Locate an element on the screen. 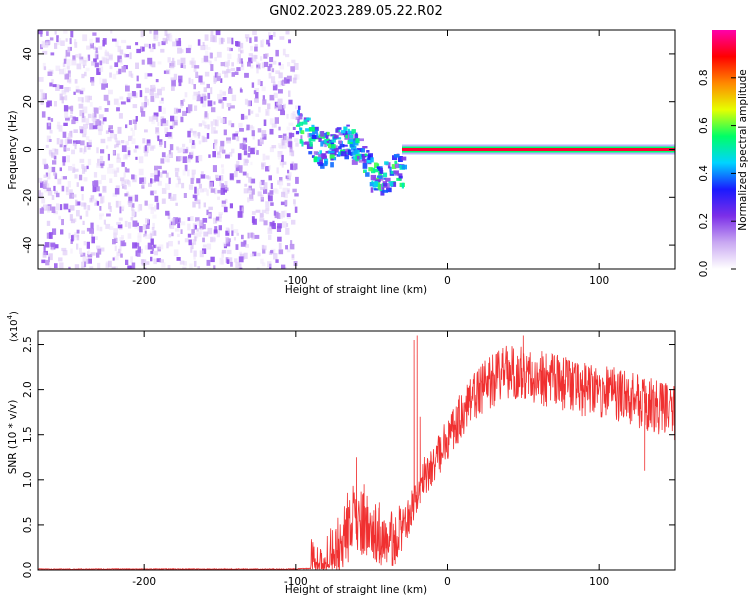 This screenshot has width=750, height=600. colorbar-scale is located at coordinates (724, 149).